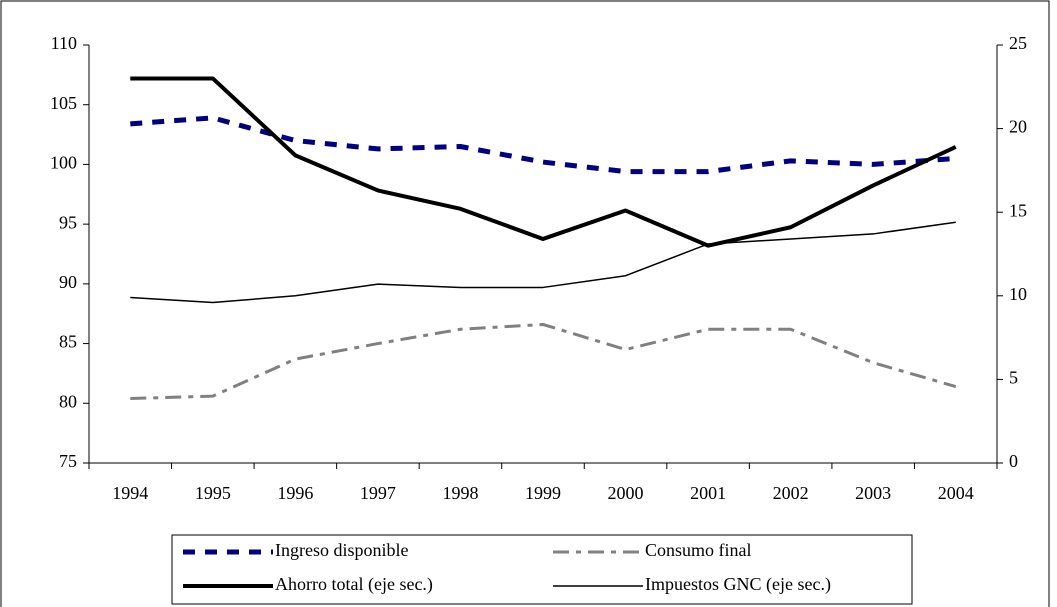 The image size is (1057, 607). What do you see at coordinates (873, 493) in the screenshot?
I see `x-tick-label: 2003` at bounding box center [873, 493].